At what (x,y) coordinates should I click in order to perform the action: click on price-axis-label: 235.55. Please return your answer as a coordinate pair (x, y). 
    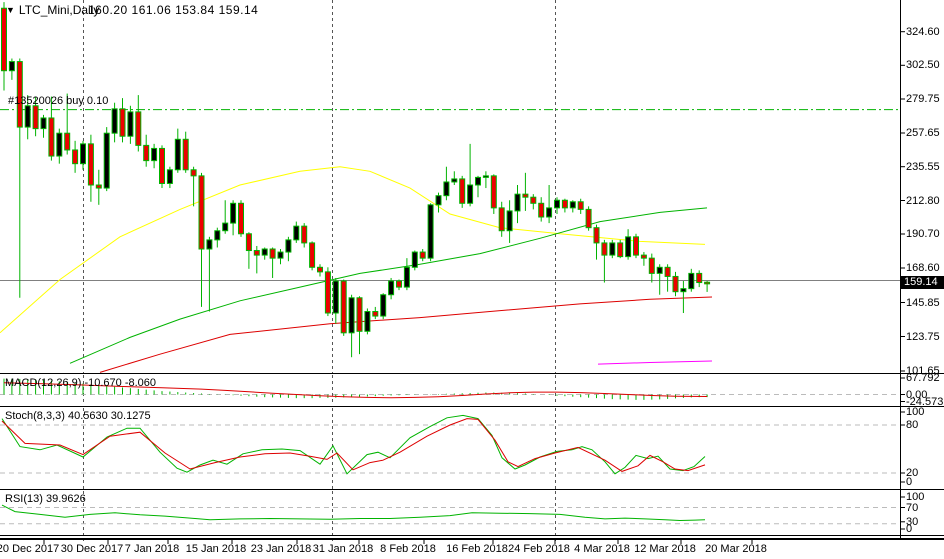
    Looking at the image, I should click on (923, 166).